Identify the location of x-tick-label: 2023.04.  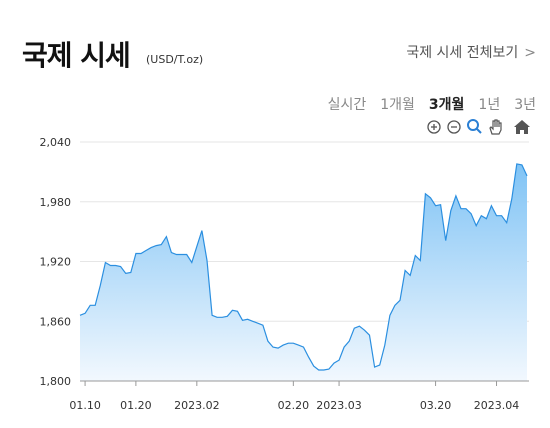
(497, 405).